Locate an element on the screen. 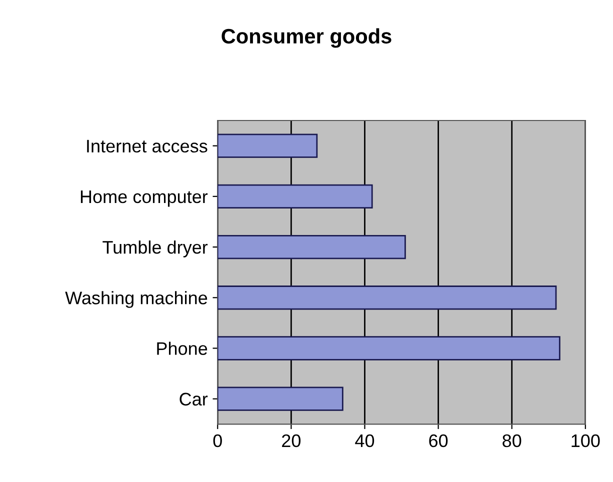 This screenshot has width=613, height=482. y-tick-label: Washing machine is located at coordinates (136, 299).